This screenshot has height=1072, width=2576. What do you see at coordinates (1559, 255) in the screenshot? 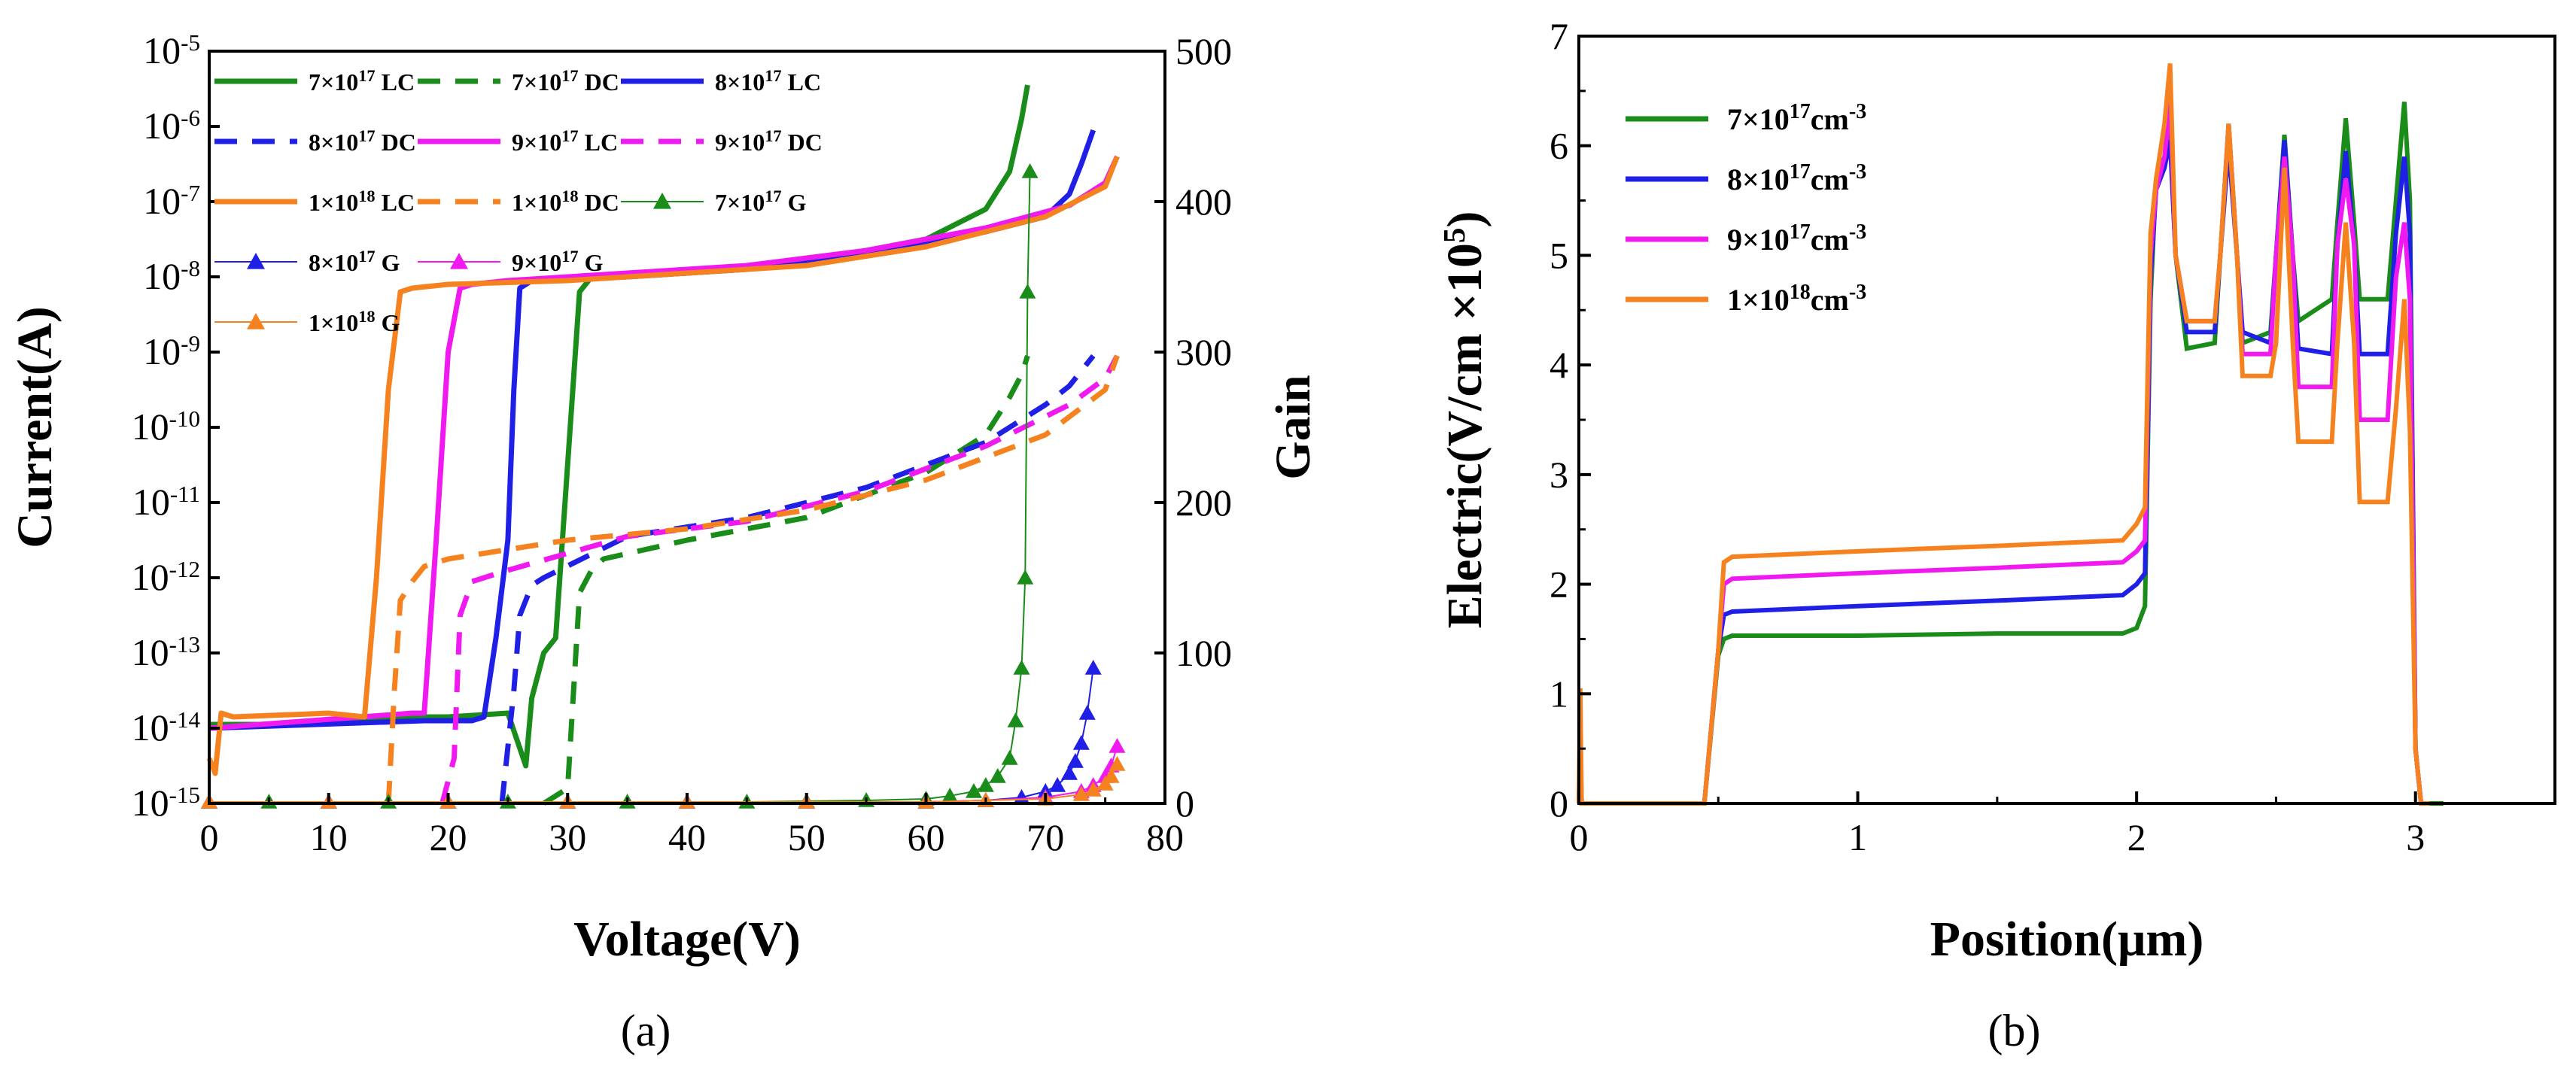
I see `y-tick-label-b: 5` at bounding box center [1559, 255].